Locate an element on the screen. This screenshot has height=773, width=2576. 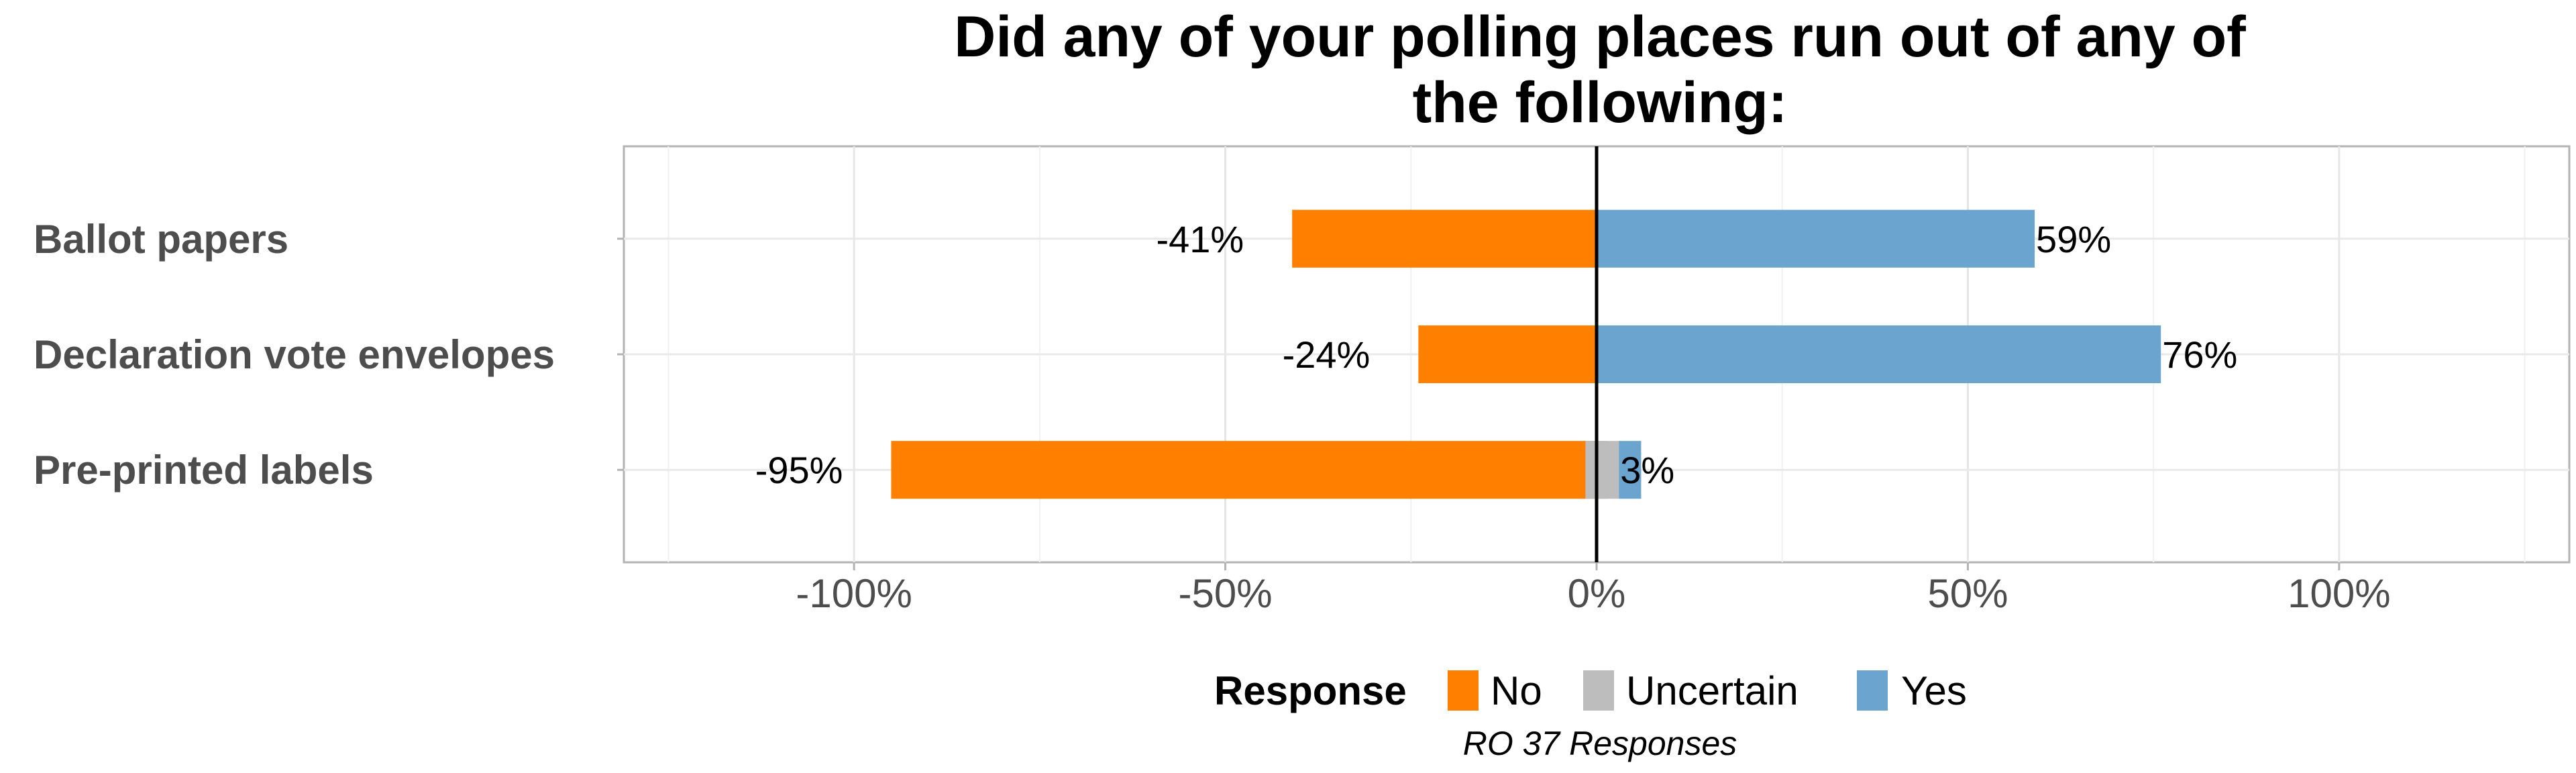
data-label-yes: 59% is located at coordinates (2073, 239).